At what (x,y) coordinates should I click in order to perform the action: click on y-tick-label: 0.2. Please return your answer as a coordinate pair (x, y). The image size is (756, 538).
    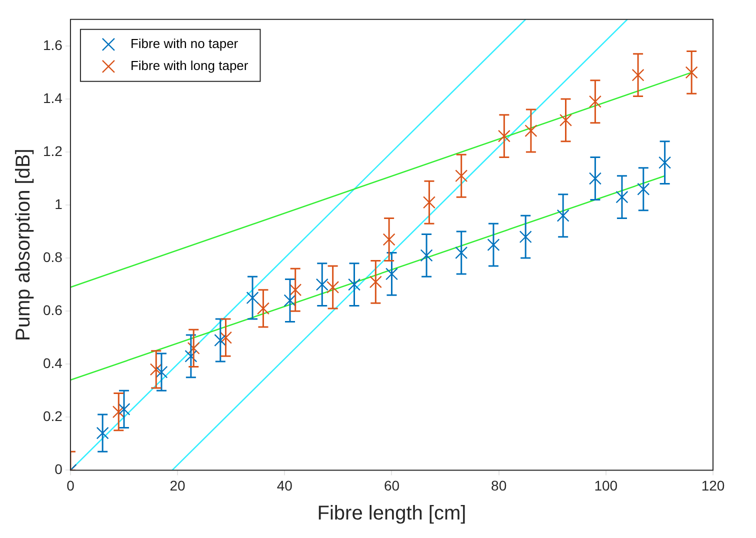
    Looking at the image, I should click on (52, 416).